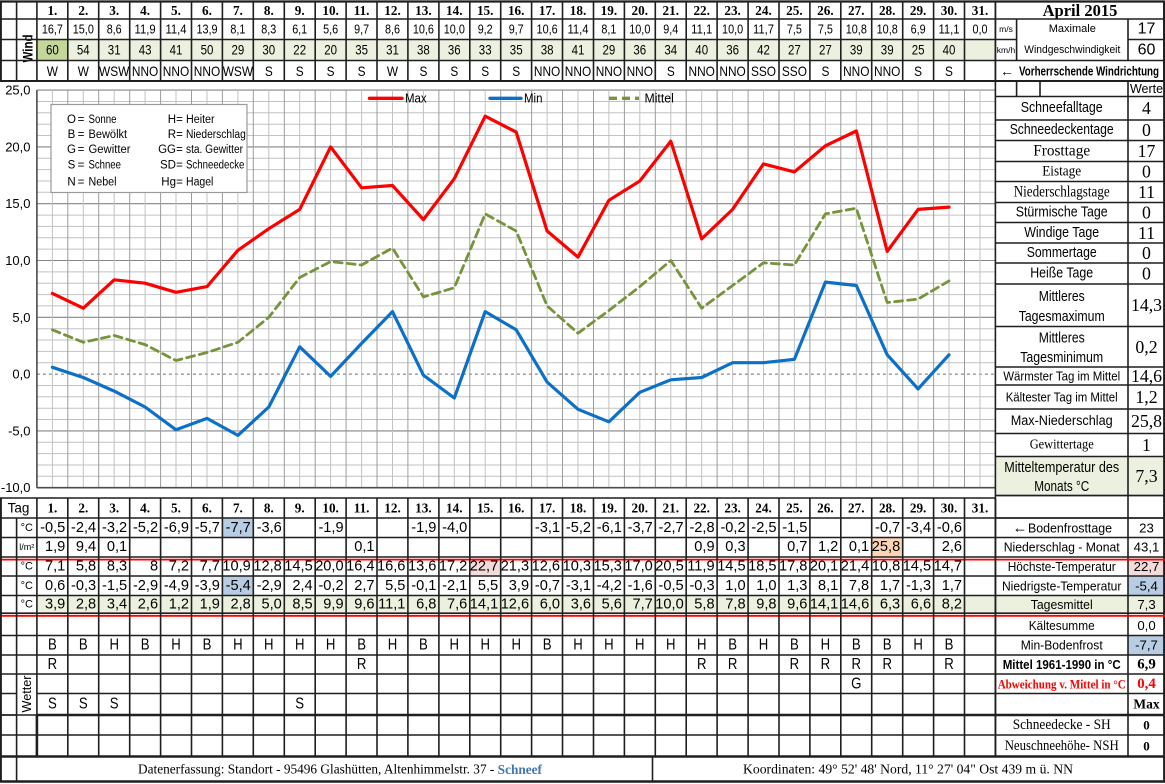 The image size is (1165, 784). Describe the element at coordinates (1062, 604) in the screenshot. I see `svg-text: Tagesmittel` at that location.